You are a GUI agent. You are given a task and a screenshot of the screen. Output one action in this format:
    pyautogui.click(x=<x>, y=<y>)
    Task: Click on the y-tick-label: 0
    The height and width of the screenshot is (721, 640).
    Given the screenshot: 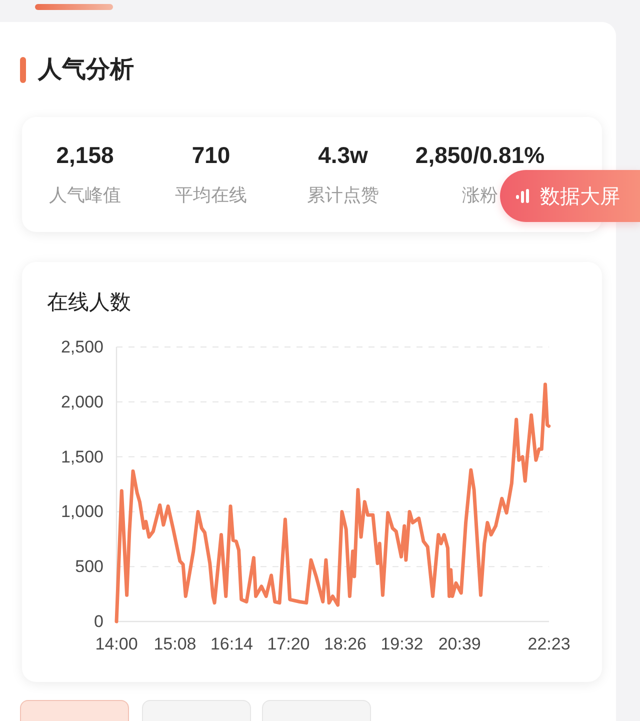 What is the action you would take?
    pyautogui.click(x=99, y=621)
    